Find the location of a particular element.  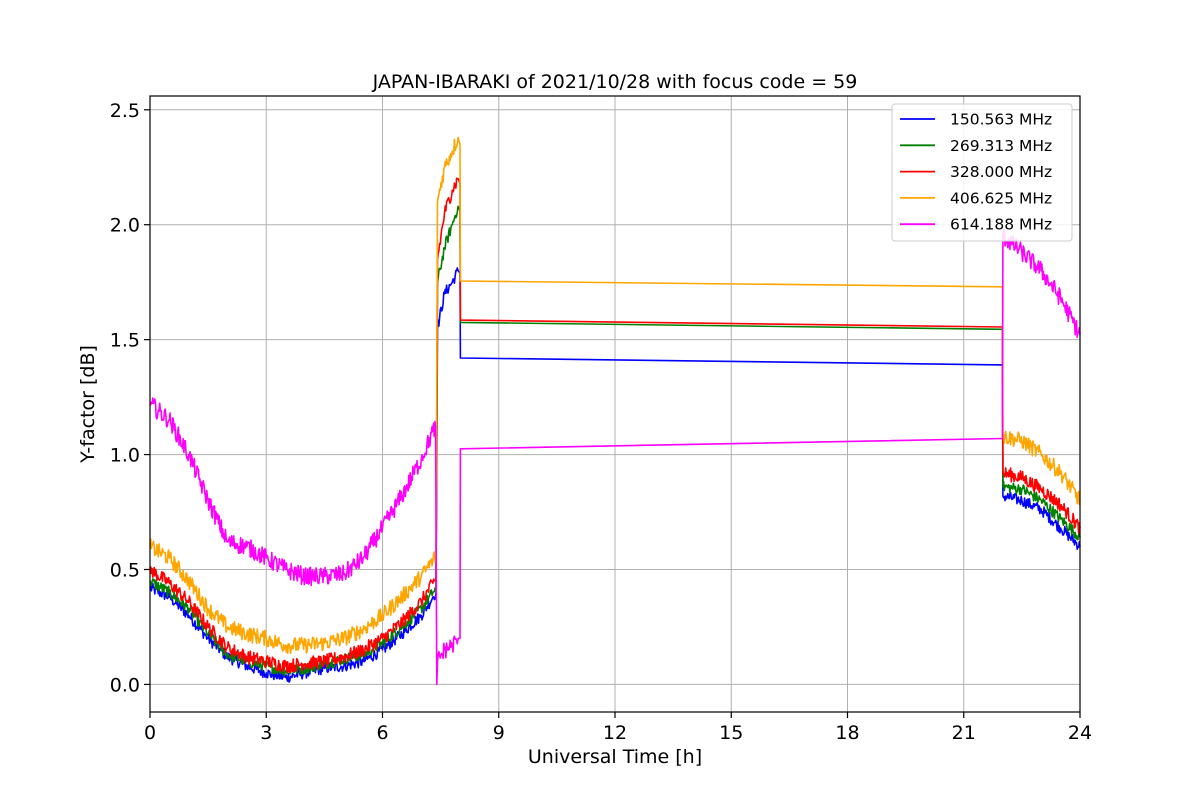

legend-label-0: 150.563 MHz is located at coordinates (1001, 120).